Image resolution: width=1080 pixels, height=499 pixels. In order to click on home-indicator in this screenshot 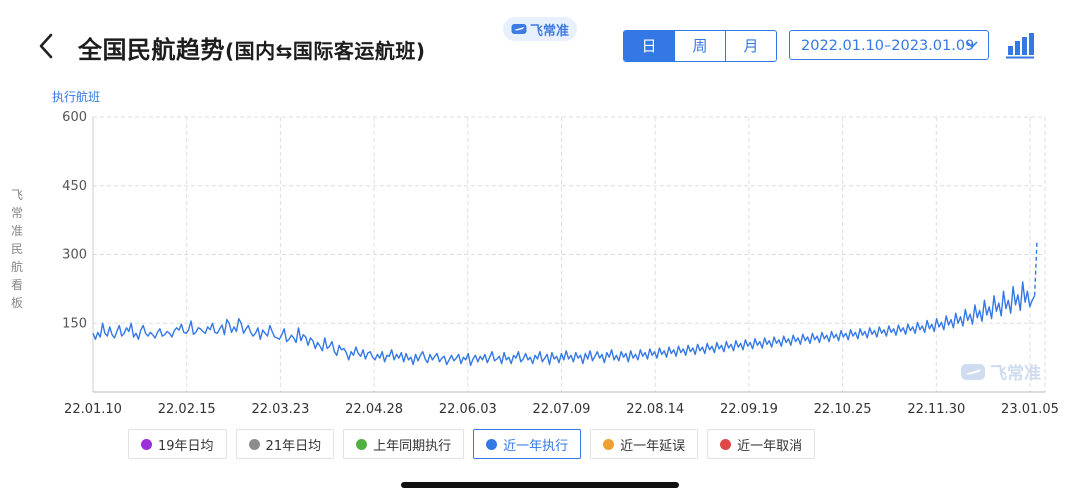, I will do `click(540, 485)`.